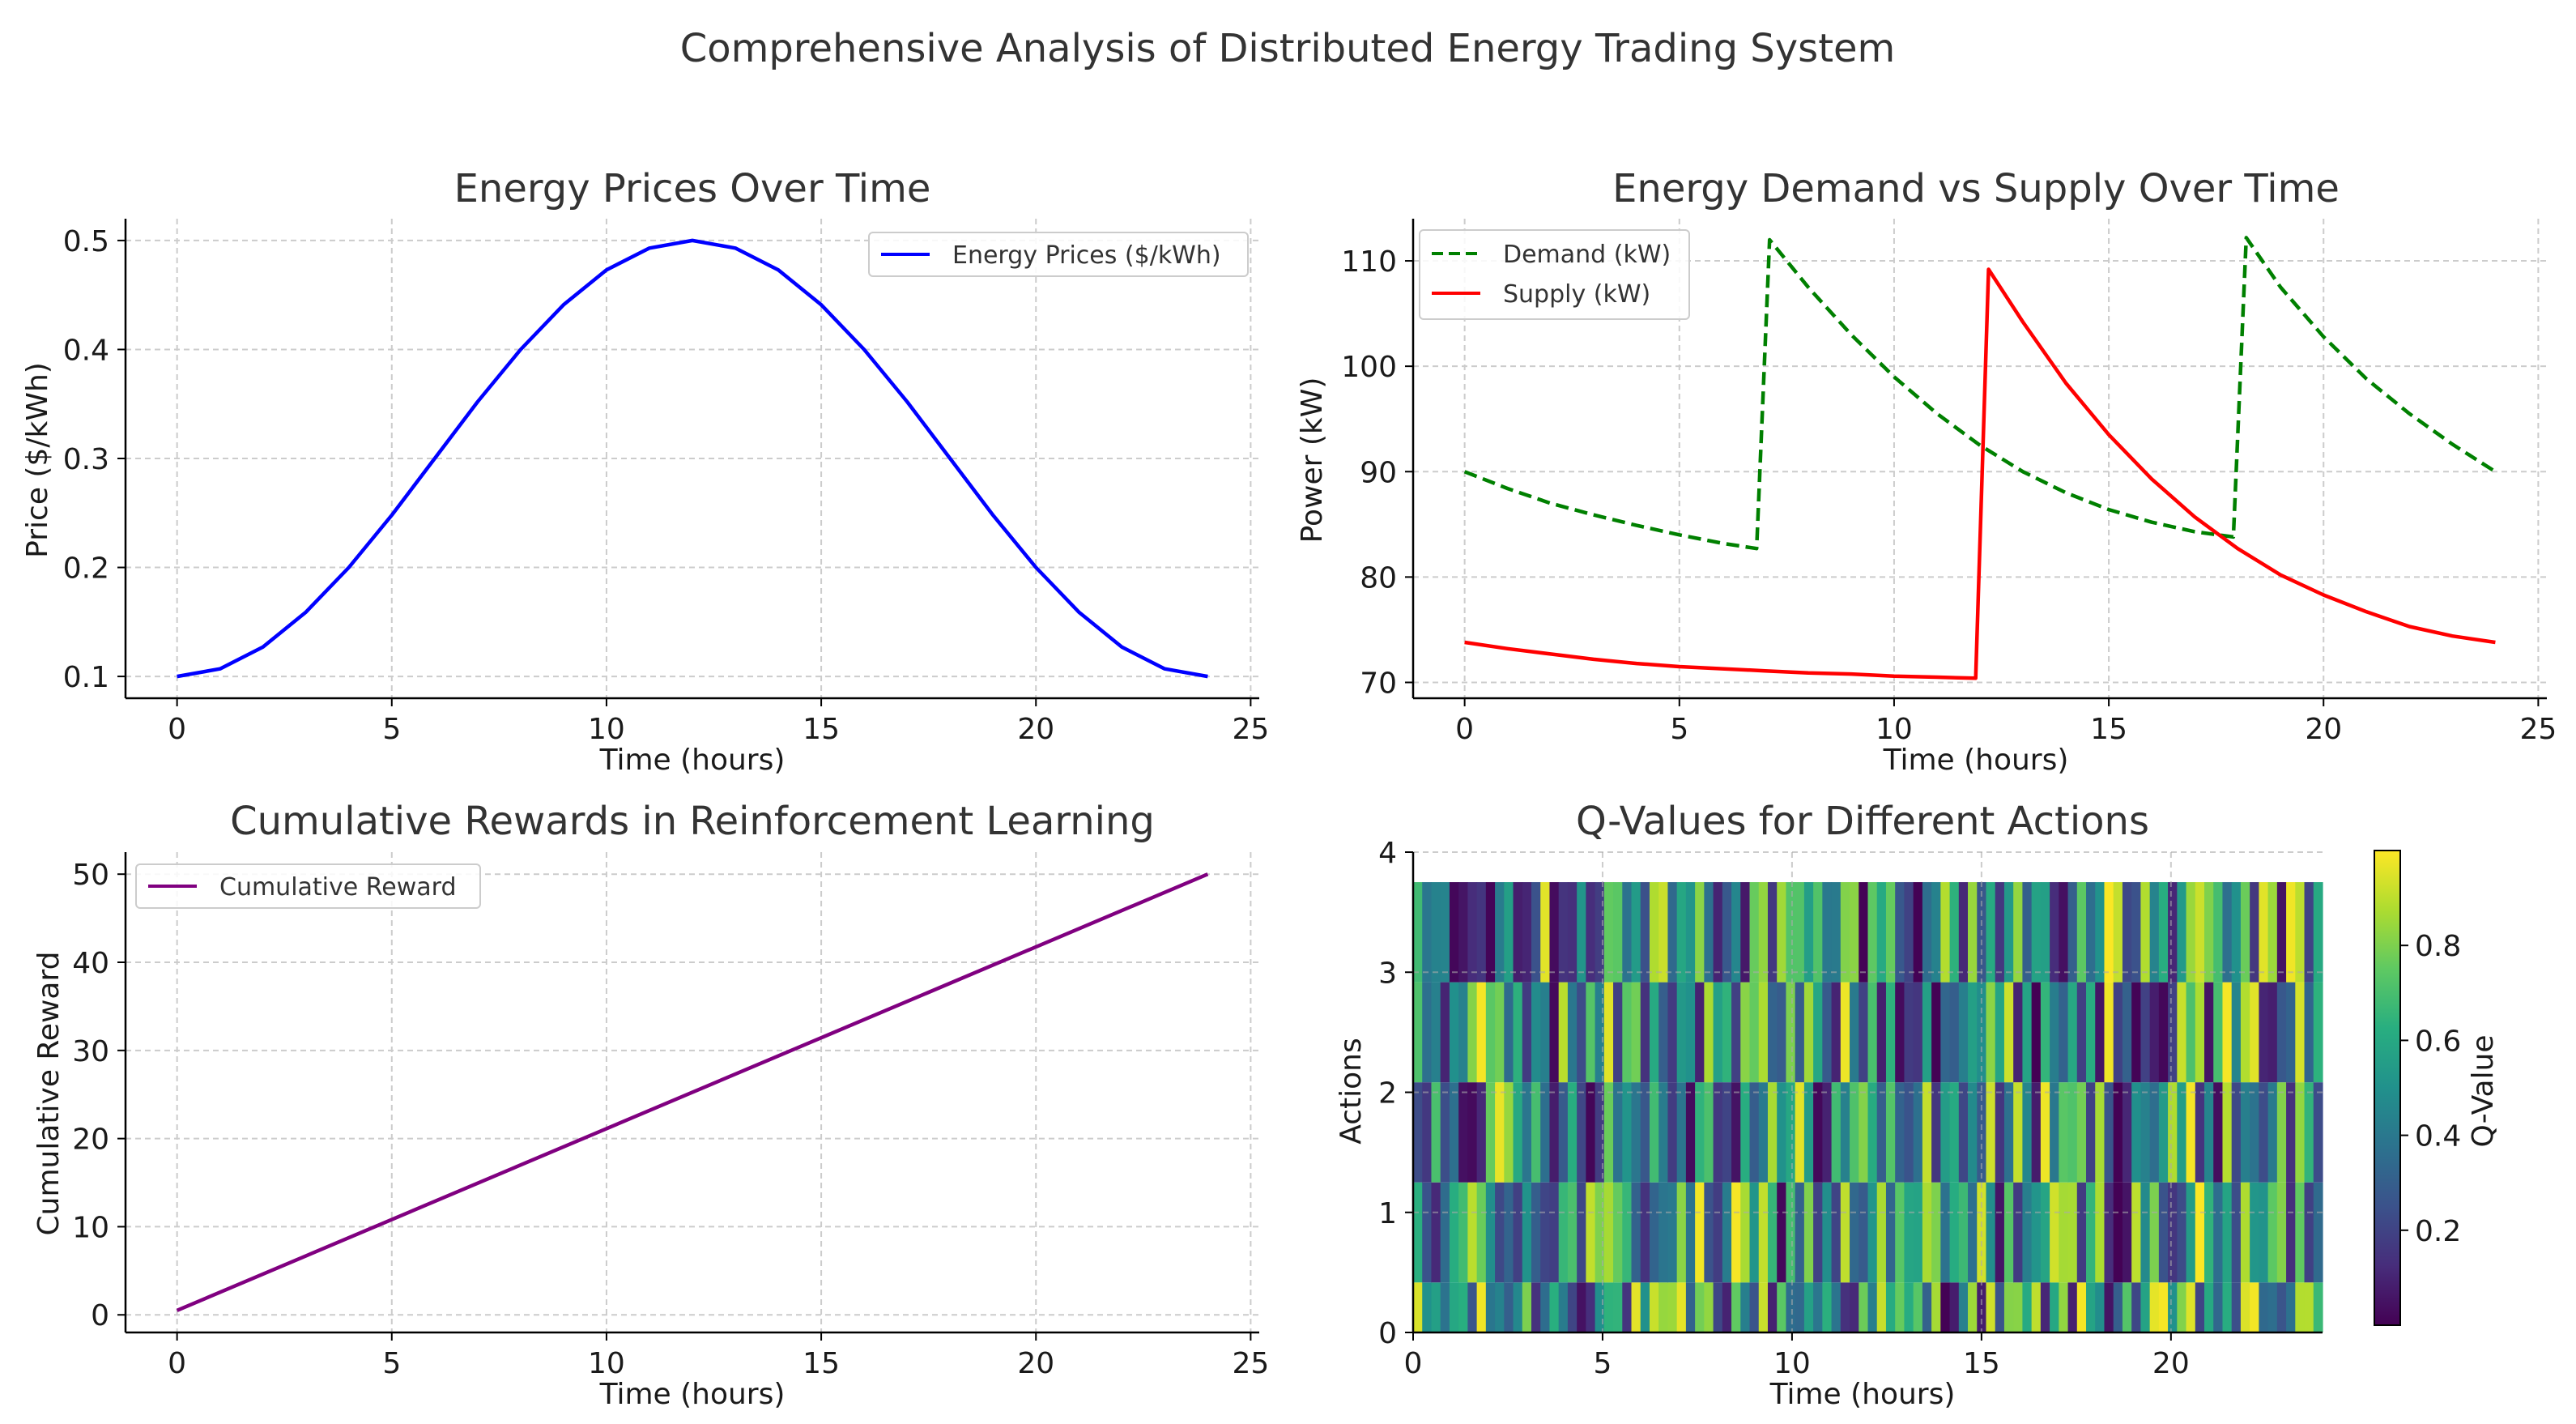 The width and height of the screenshot is (2576, 1424). Describe the element at coordinates (1587, 255) in the screenshot. I see `legend-label-demand: Demand (kW)` at that location.